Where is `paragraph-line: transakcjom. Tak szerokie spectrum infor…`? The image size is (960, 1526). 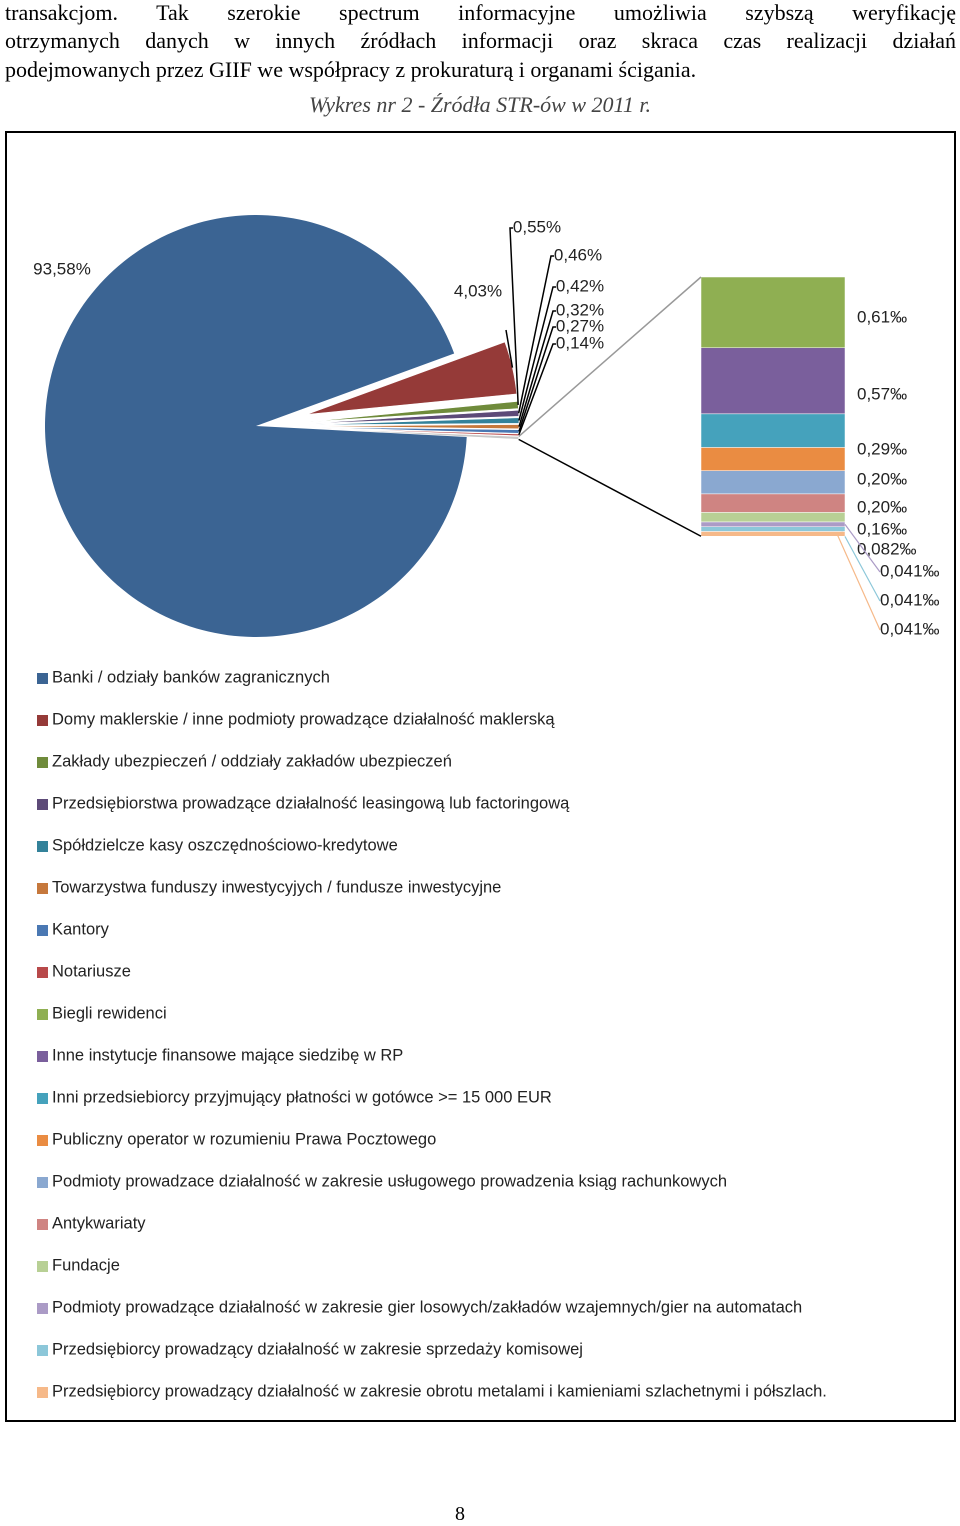
paragraph-line: transakcjom. Tak szerokie spectrum infor… is located at coordinates (480, 12).